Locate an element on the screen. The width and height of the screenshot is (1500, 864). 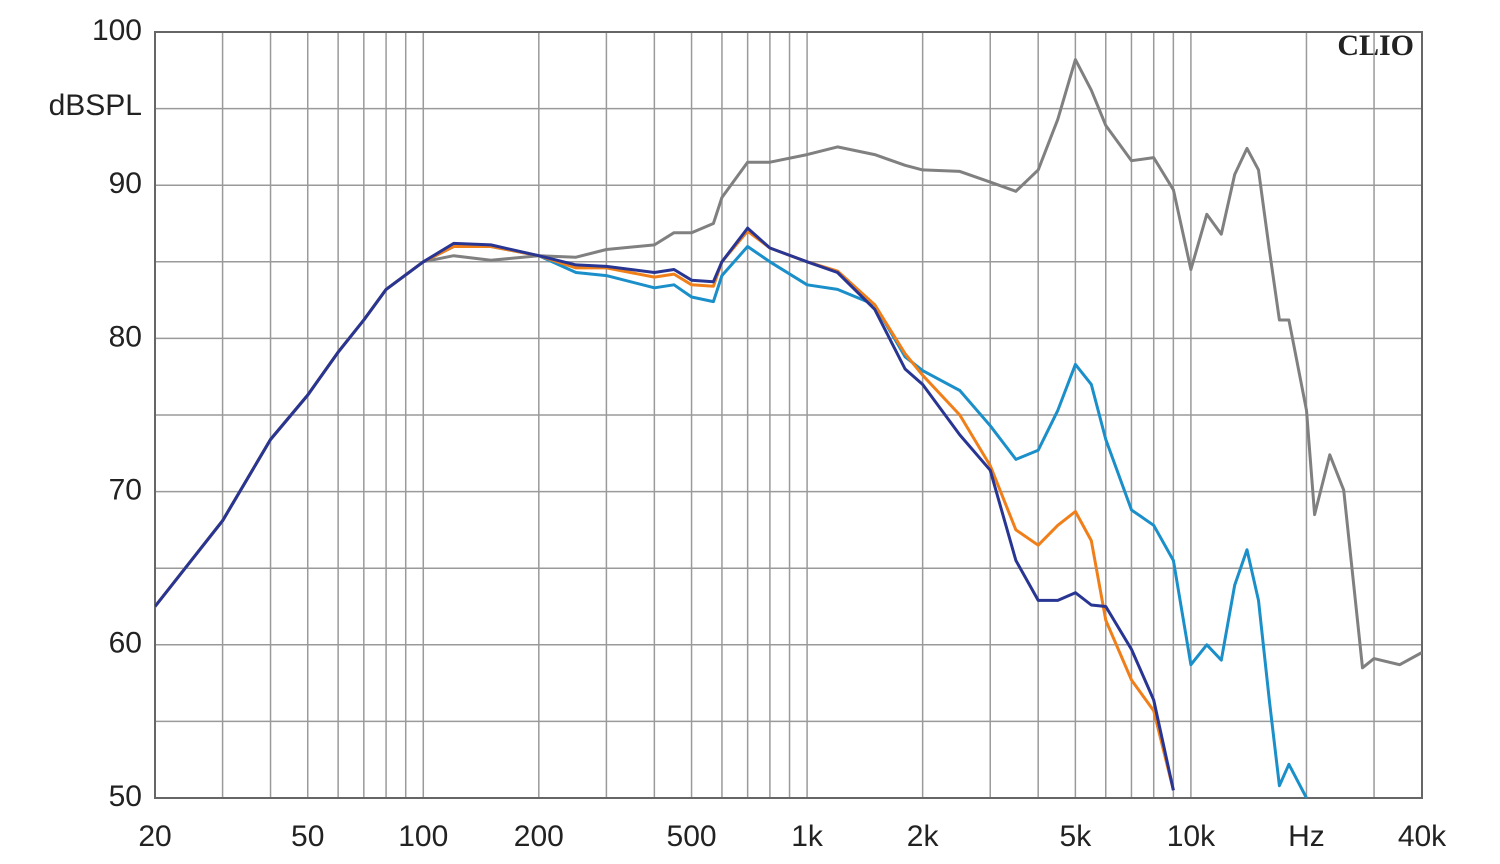
x-tick-label: 10k is located at coordinates (1191, 836).